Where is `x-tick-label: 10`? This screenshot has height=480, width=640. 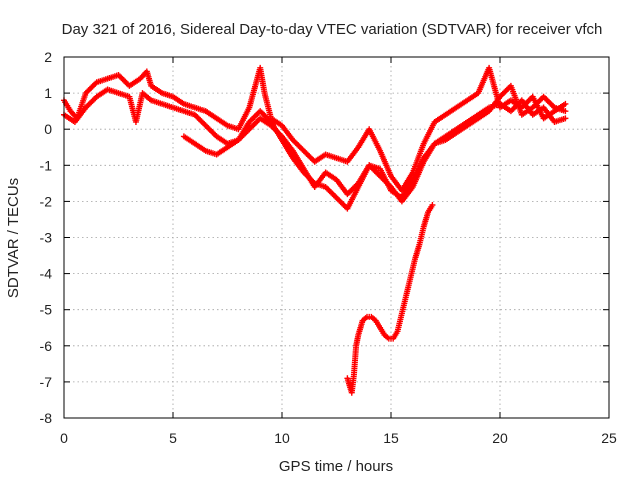
x-tick-label: 10 is located at coordinates (282, 438).